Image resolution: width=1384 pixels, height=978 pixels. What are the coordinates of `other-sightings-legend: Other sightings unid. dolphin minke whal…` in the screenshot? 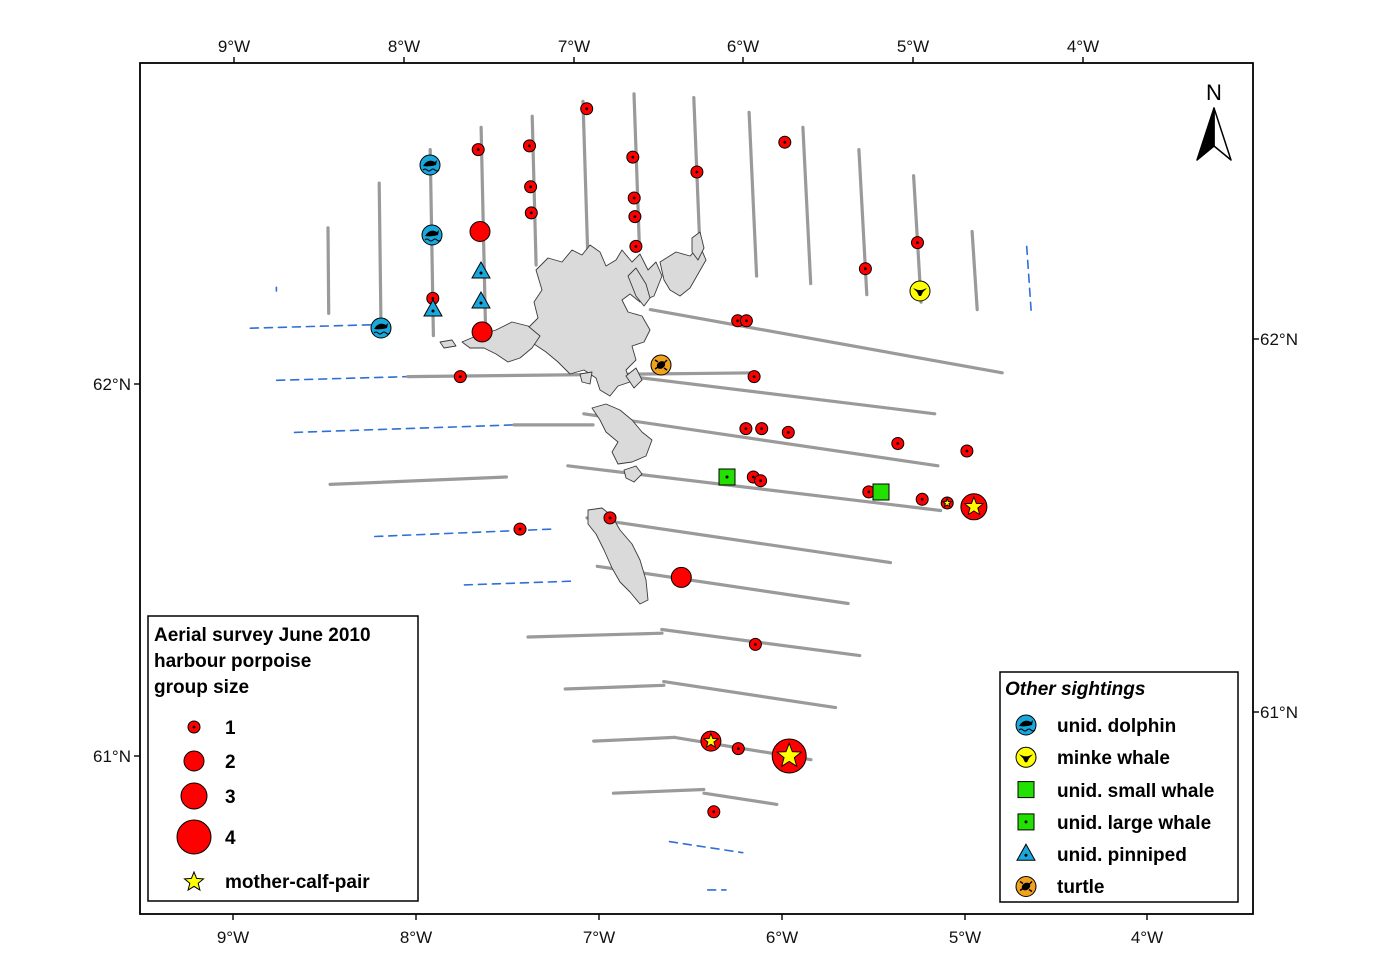 It's located at (1119, 787).